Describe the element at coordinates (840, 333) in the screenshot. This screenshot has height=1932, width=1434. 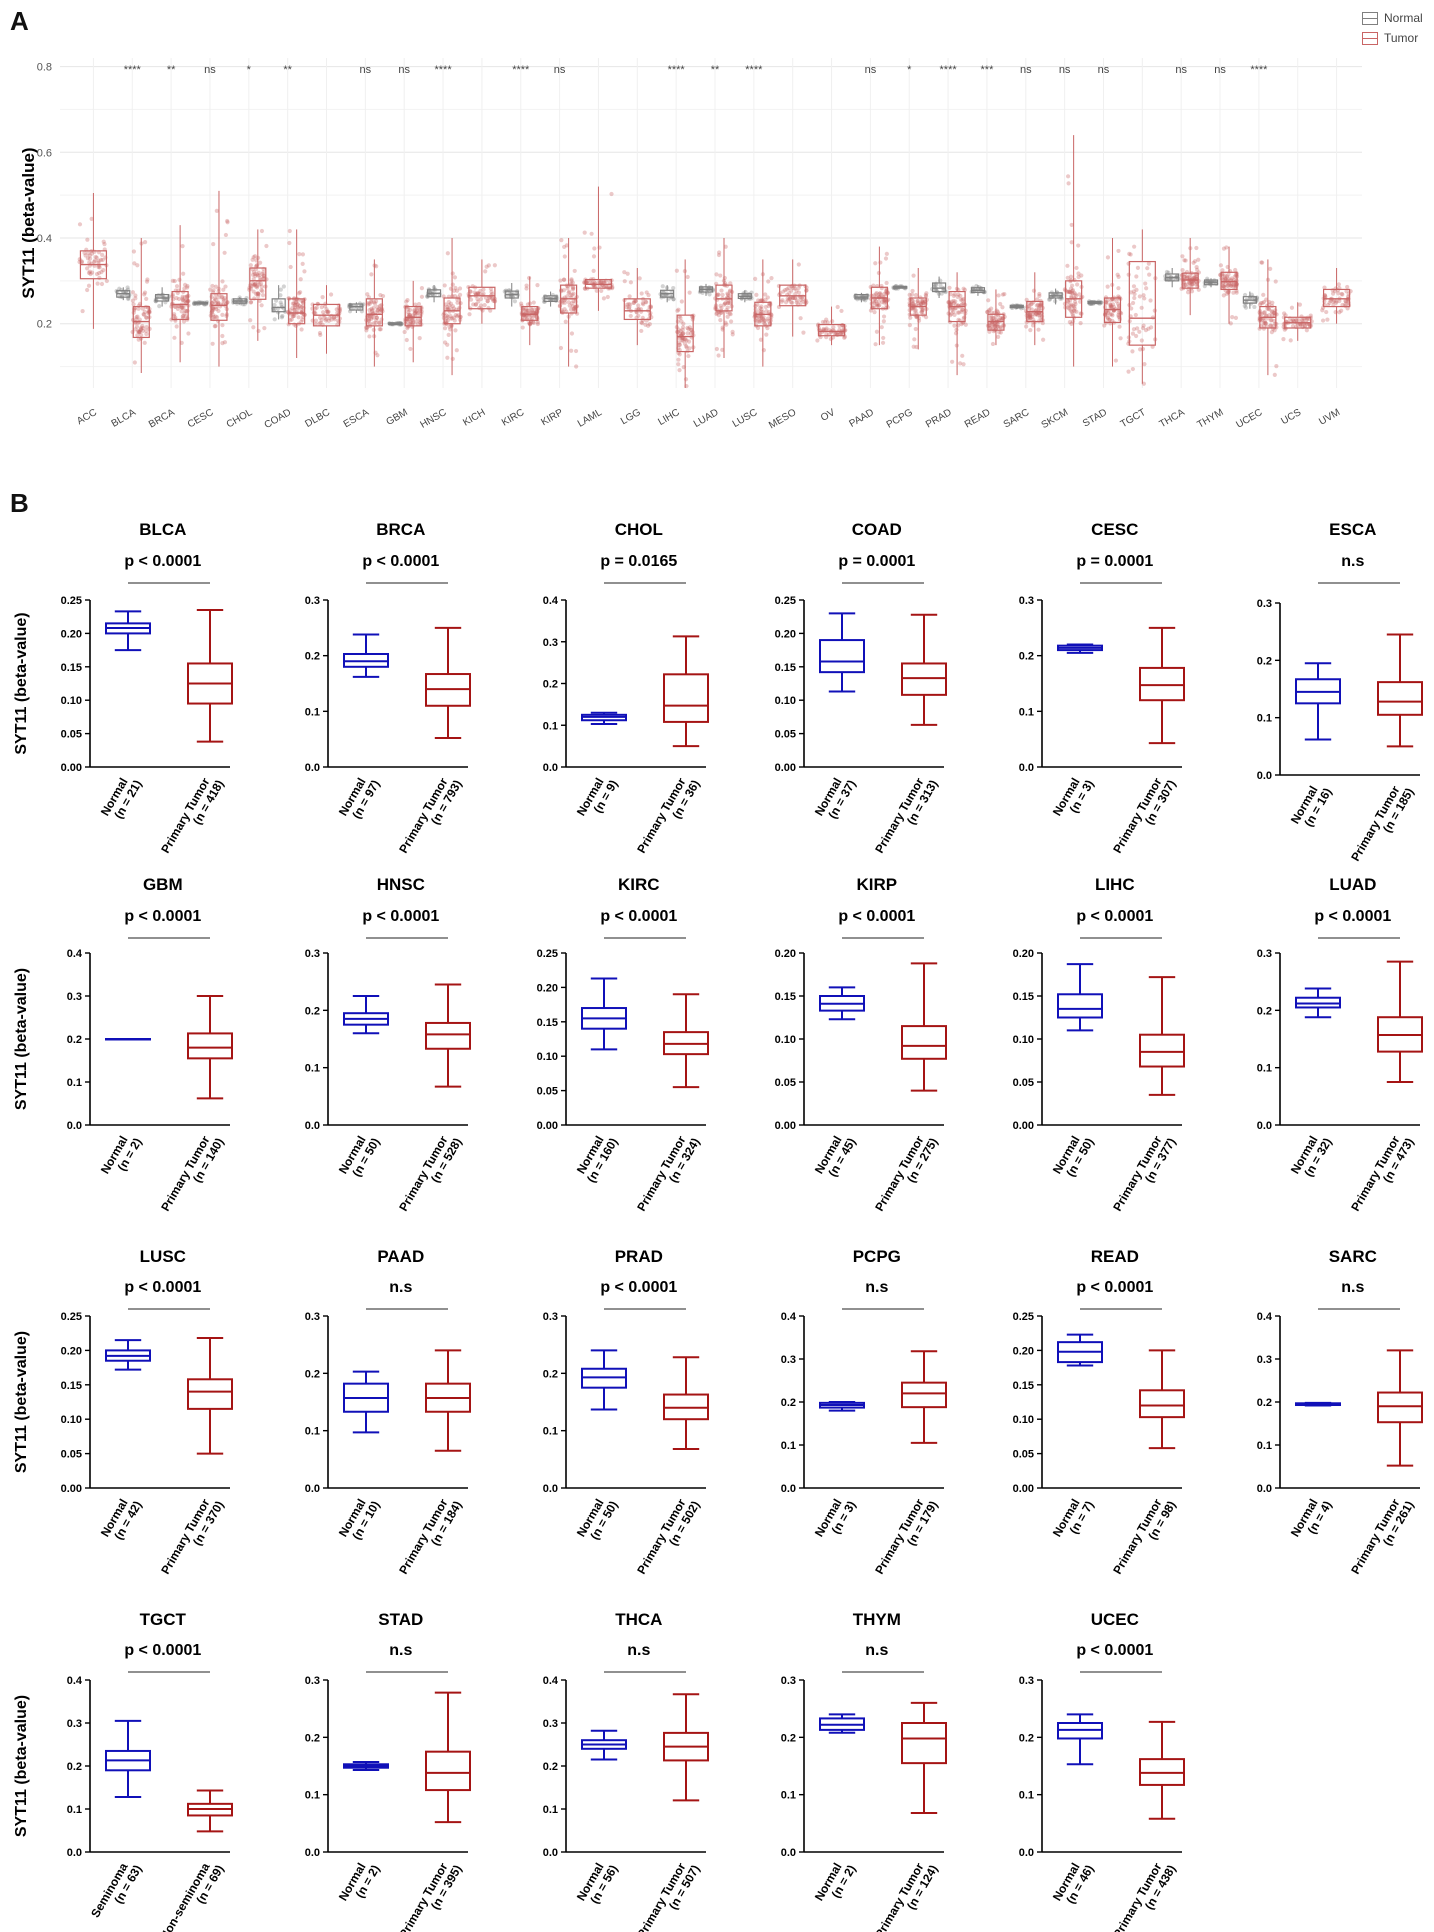
I see `overview-box-tumor-OV-point` at that location.